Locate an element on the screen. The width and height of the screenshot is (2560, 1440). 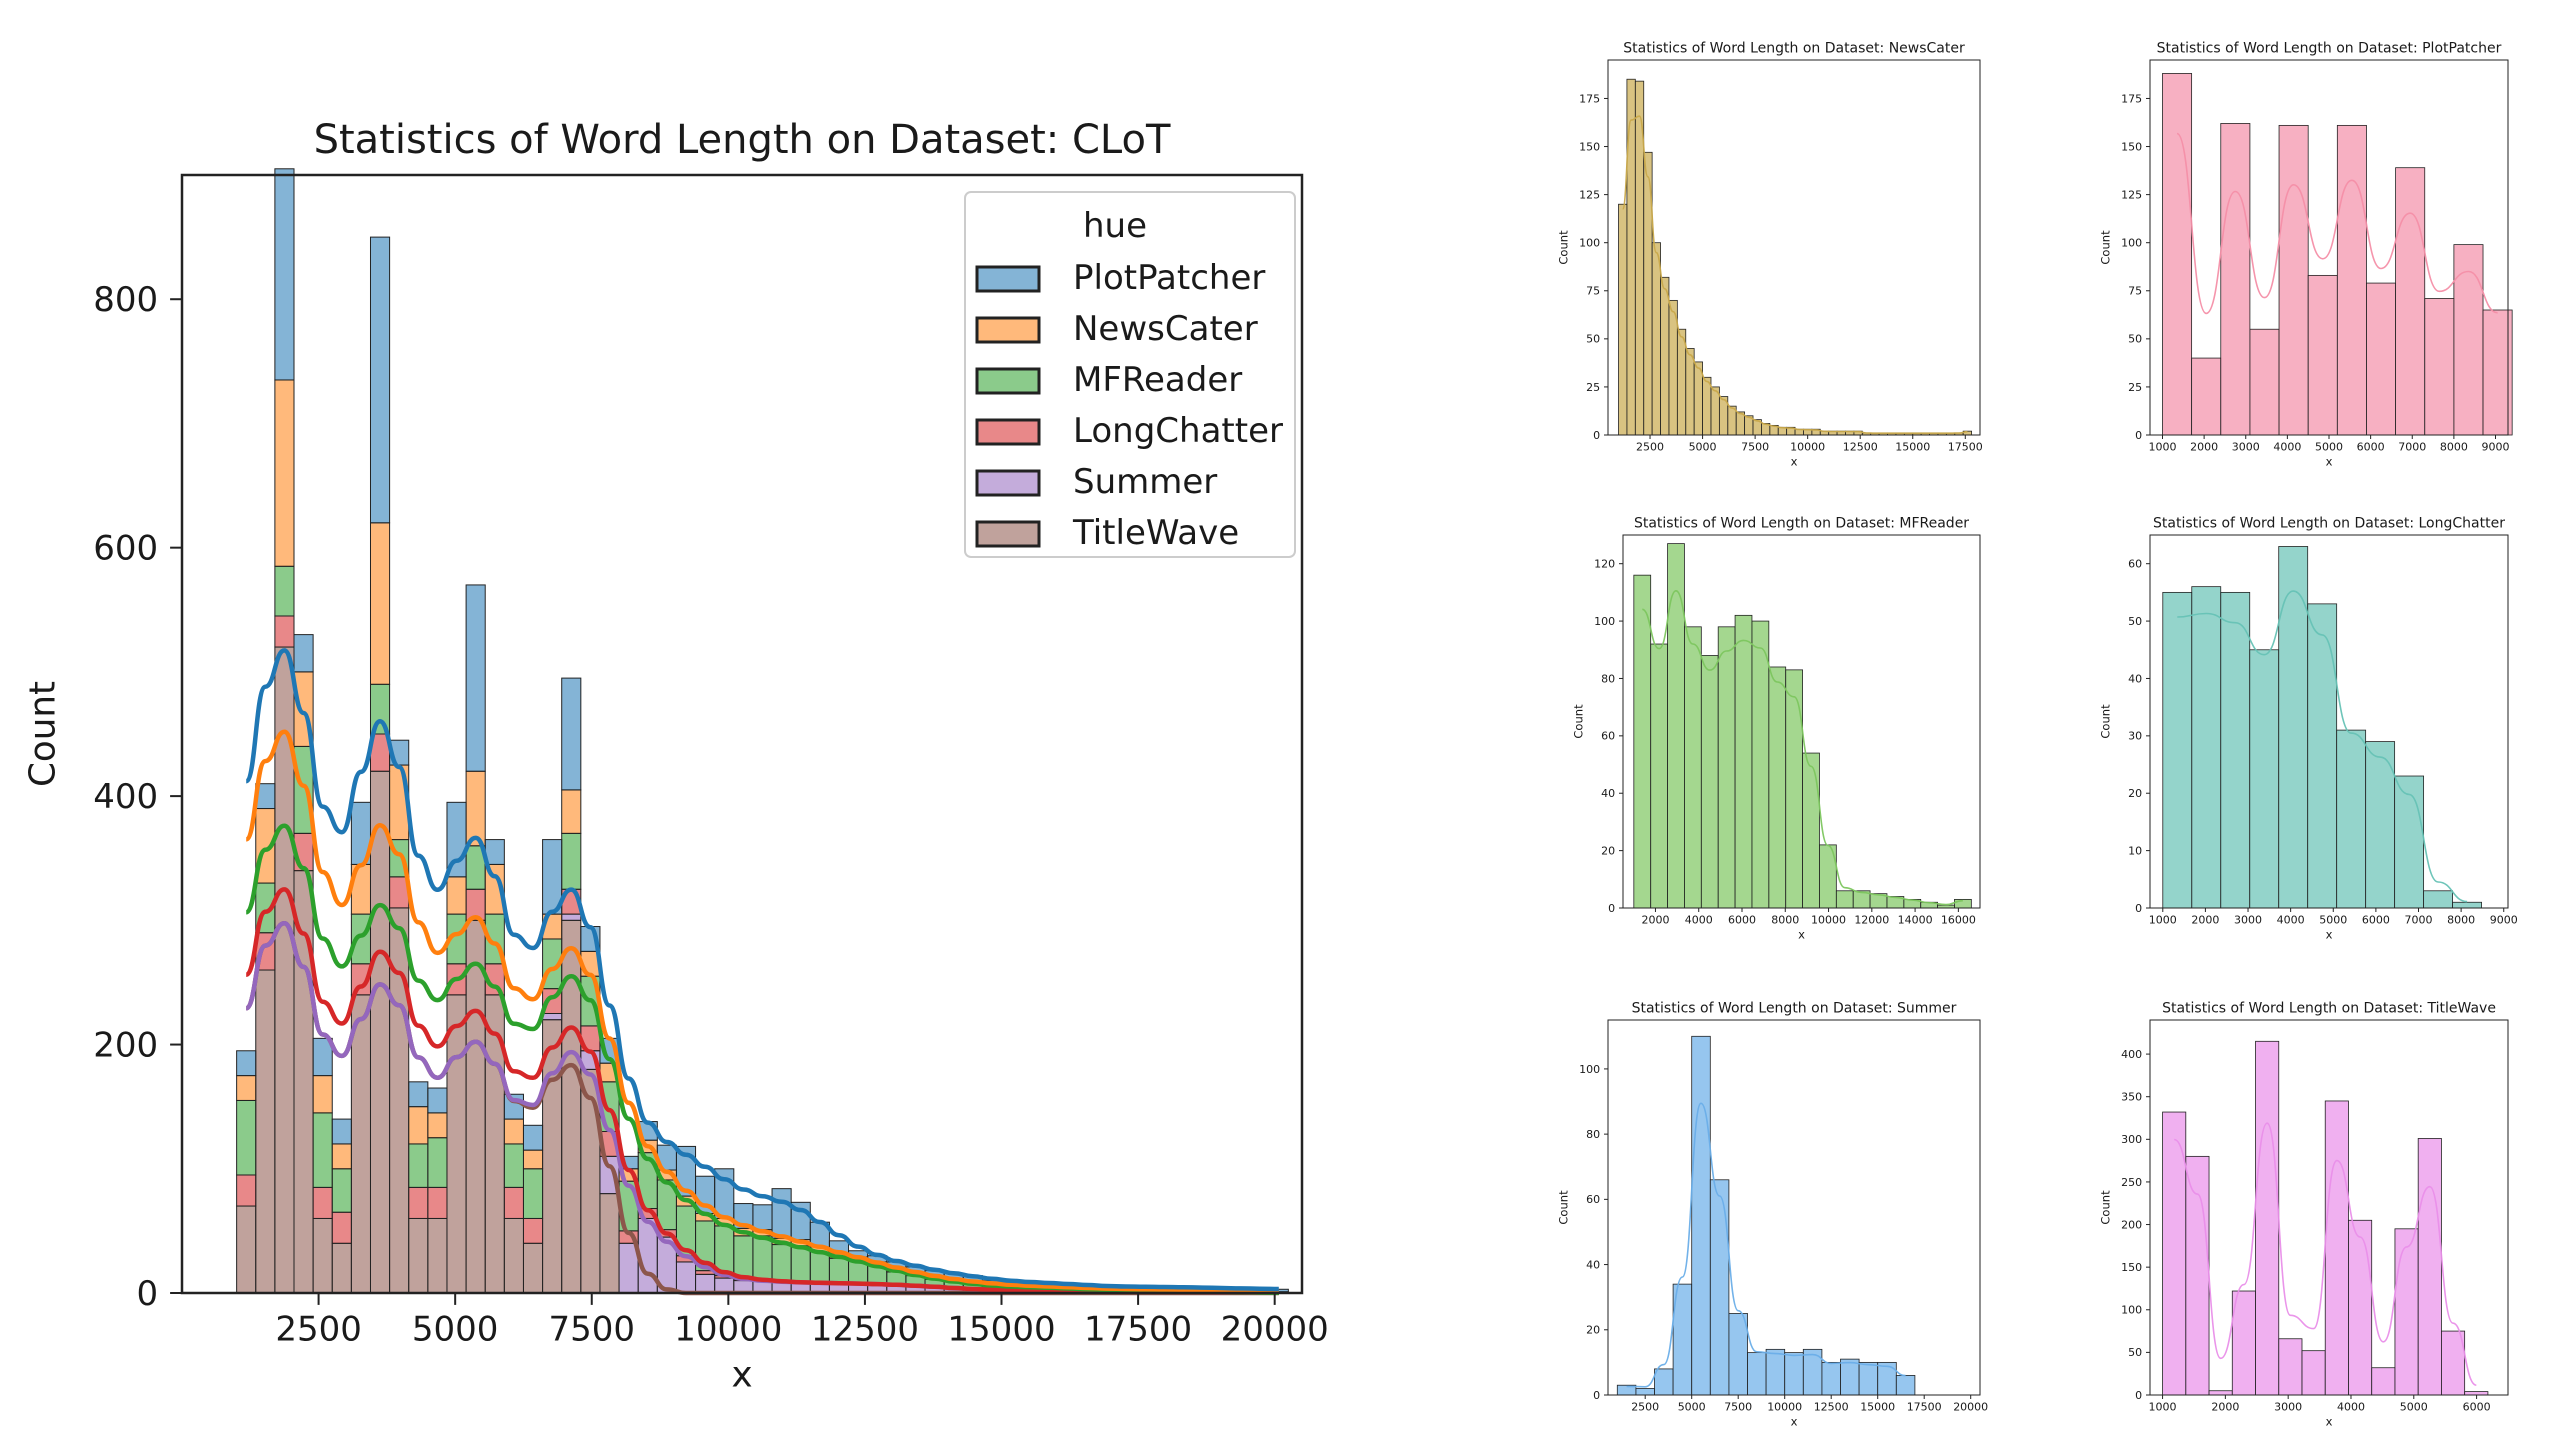
mfreader-xtick-label: 10000 is located at coordinates (1828, 920).